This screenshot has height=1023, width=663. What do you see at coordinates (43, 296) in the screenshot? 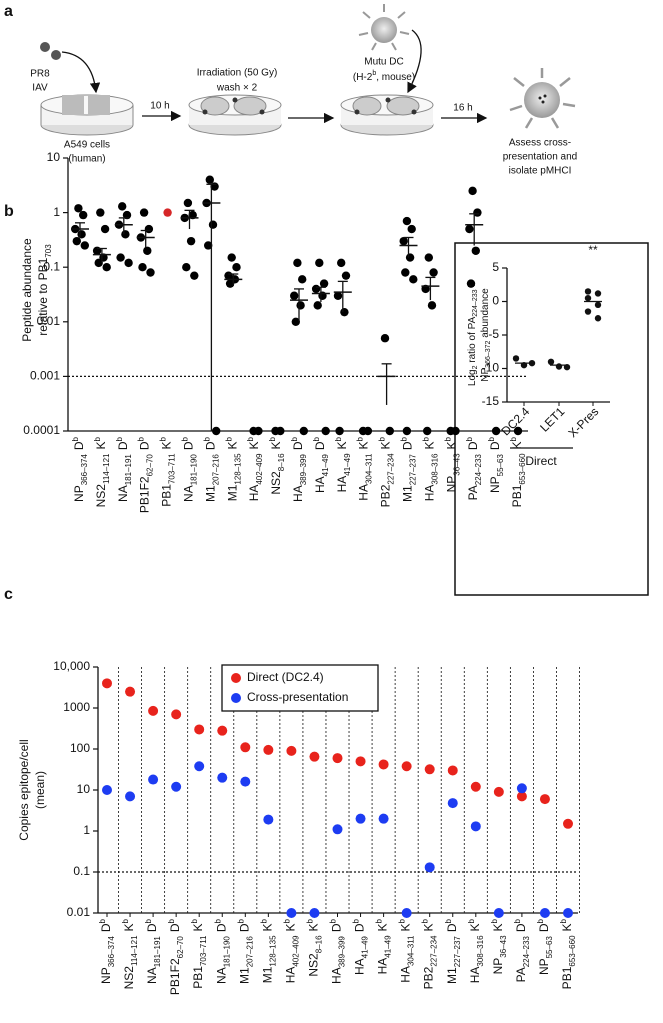
I see `y-axis-label-part: relative to PB1` at bounding box center [43, 296].